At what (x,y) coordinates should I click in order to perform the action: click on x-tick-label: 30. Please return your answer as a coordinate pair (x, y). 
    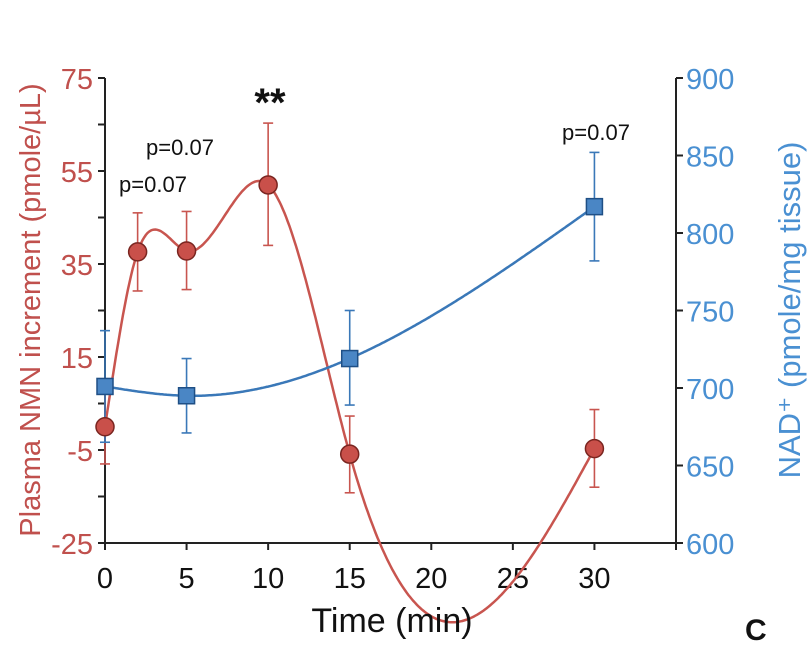
    Looking at the image, I should click on (594, 579).